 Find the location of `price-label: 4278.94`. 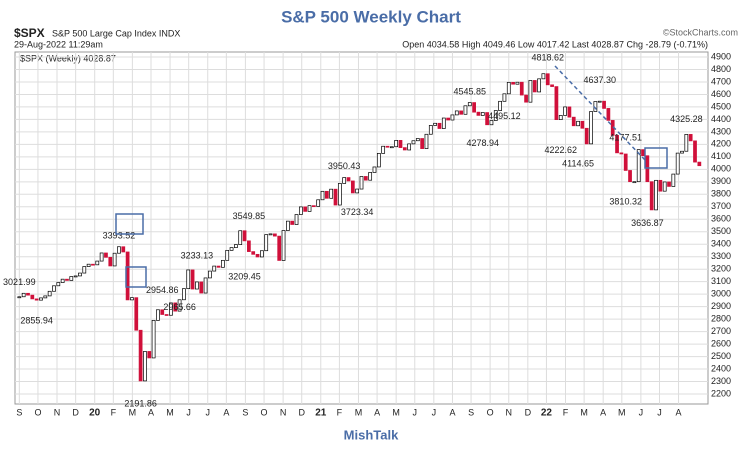

price-label: 4278.94 is located at coordinates (483, 143).